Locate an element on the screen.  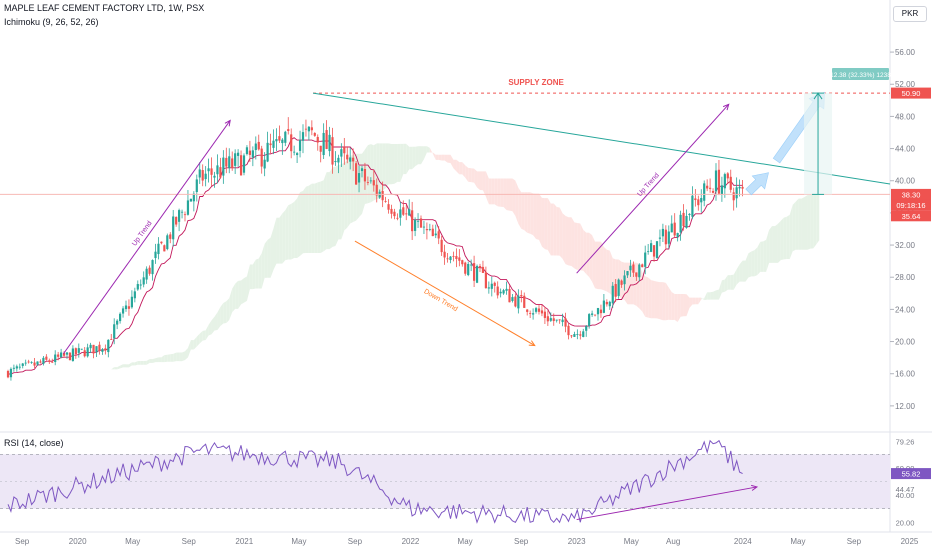
price-tick-label: 12.00 is located at coordinates (905, 406).